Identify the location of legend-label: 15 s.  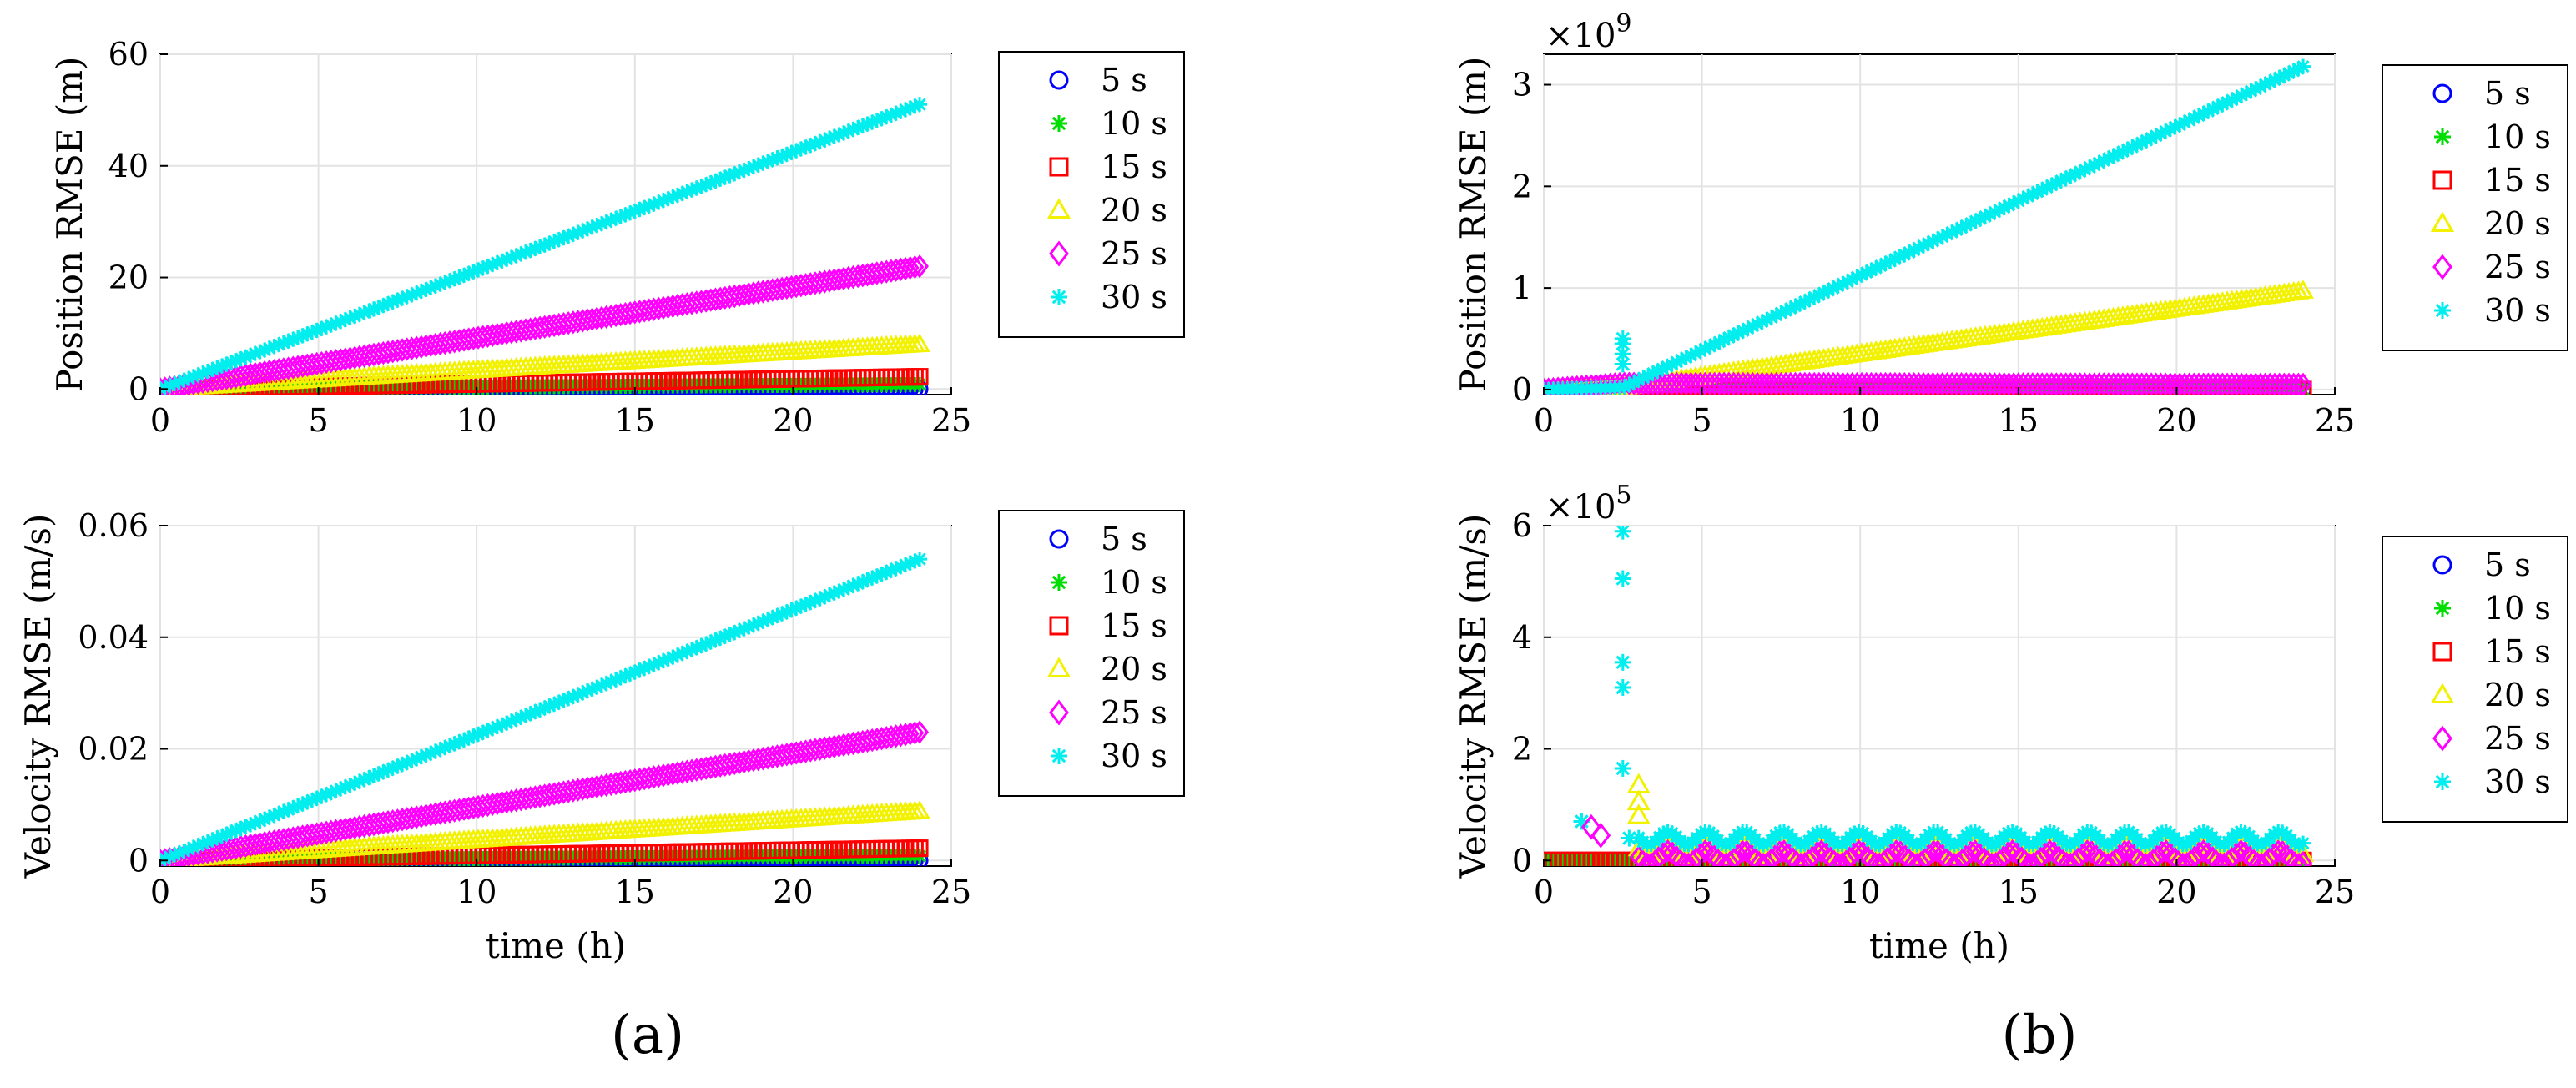
(1134, 625).